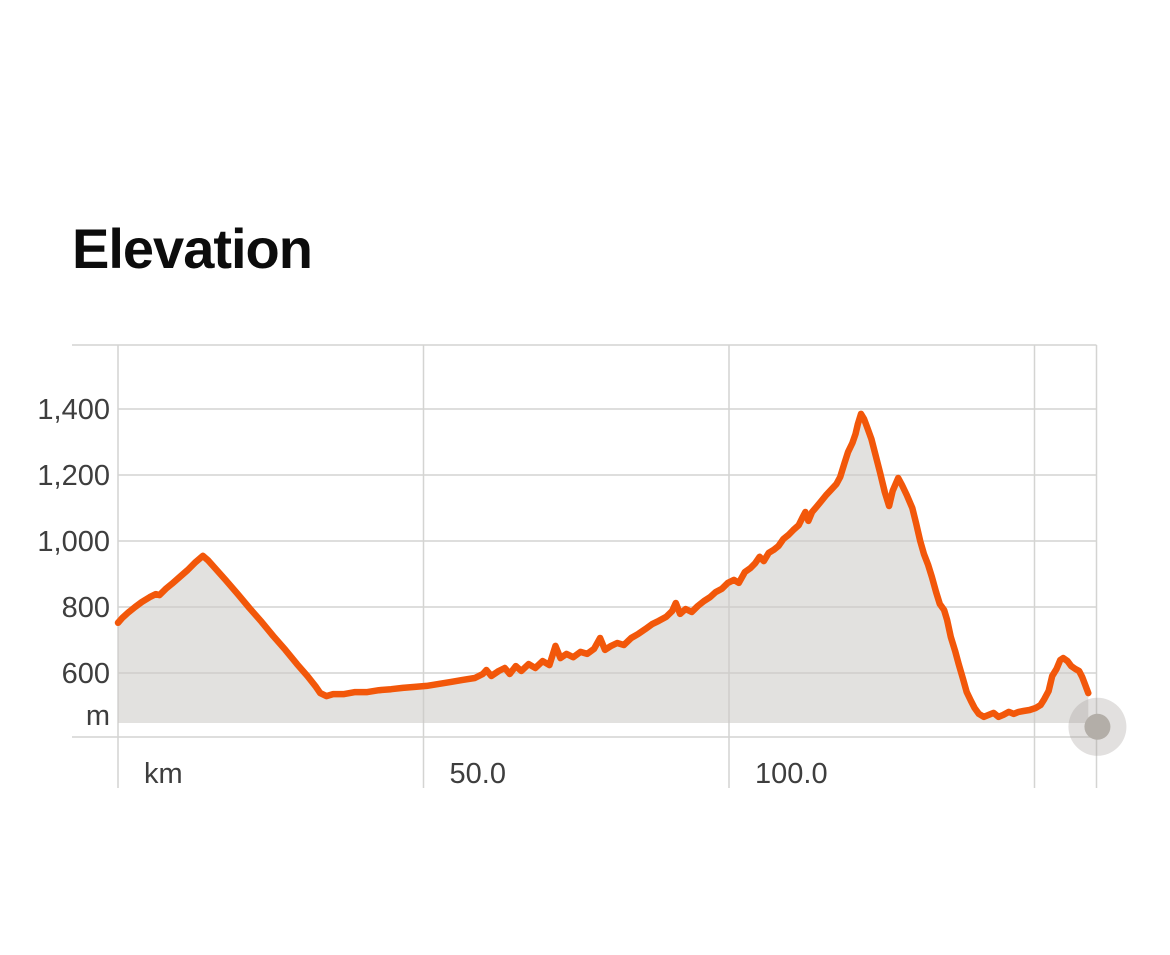 The height and width of the screenshot is (955, 1170). I want to click on x-axis-tick-label: 100.0, so click(791, 774).